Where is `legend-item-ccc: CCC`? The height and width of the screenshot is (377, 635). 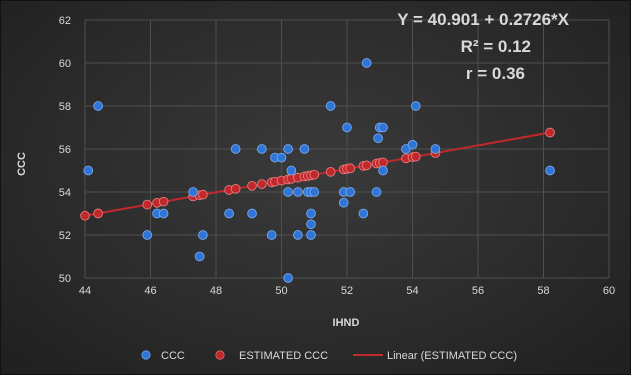
legend-item-ccc: CCC is located at coordinates (163, 356).